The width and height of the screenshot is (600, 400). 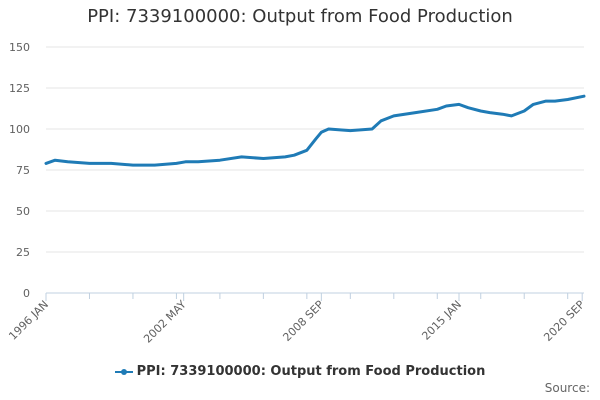 What do you see at coordinates (303, 321) in the screenshot?
I see `x-tick-label: 2008 SEP` at bounding box center [303, 321].